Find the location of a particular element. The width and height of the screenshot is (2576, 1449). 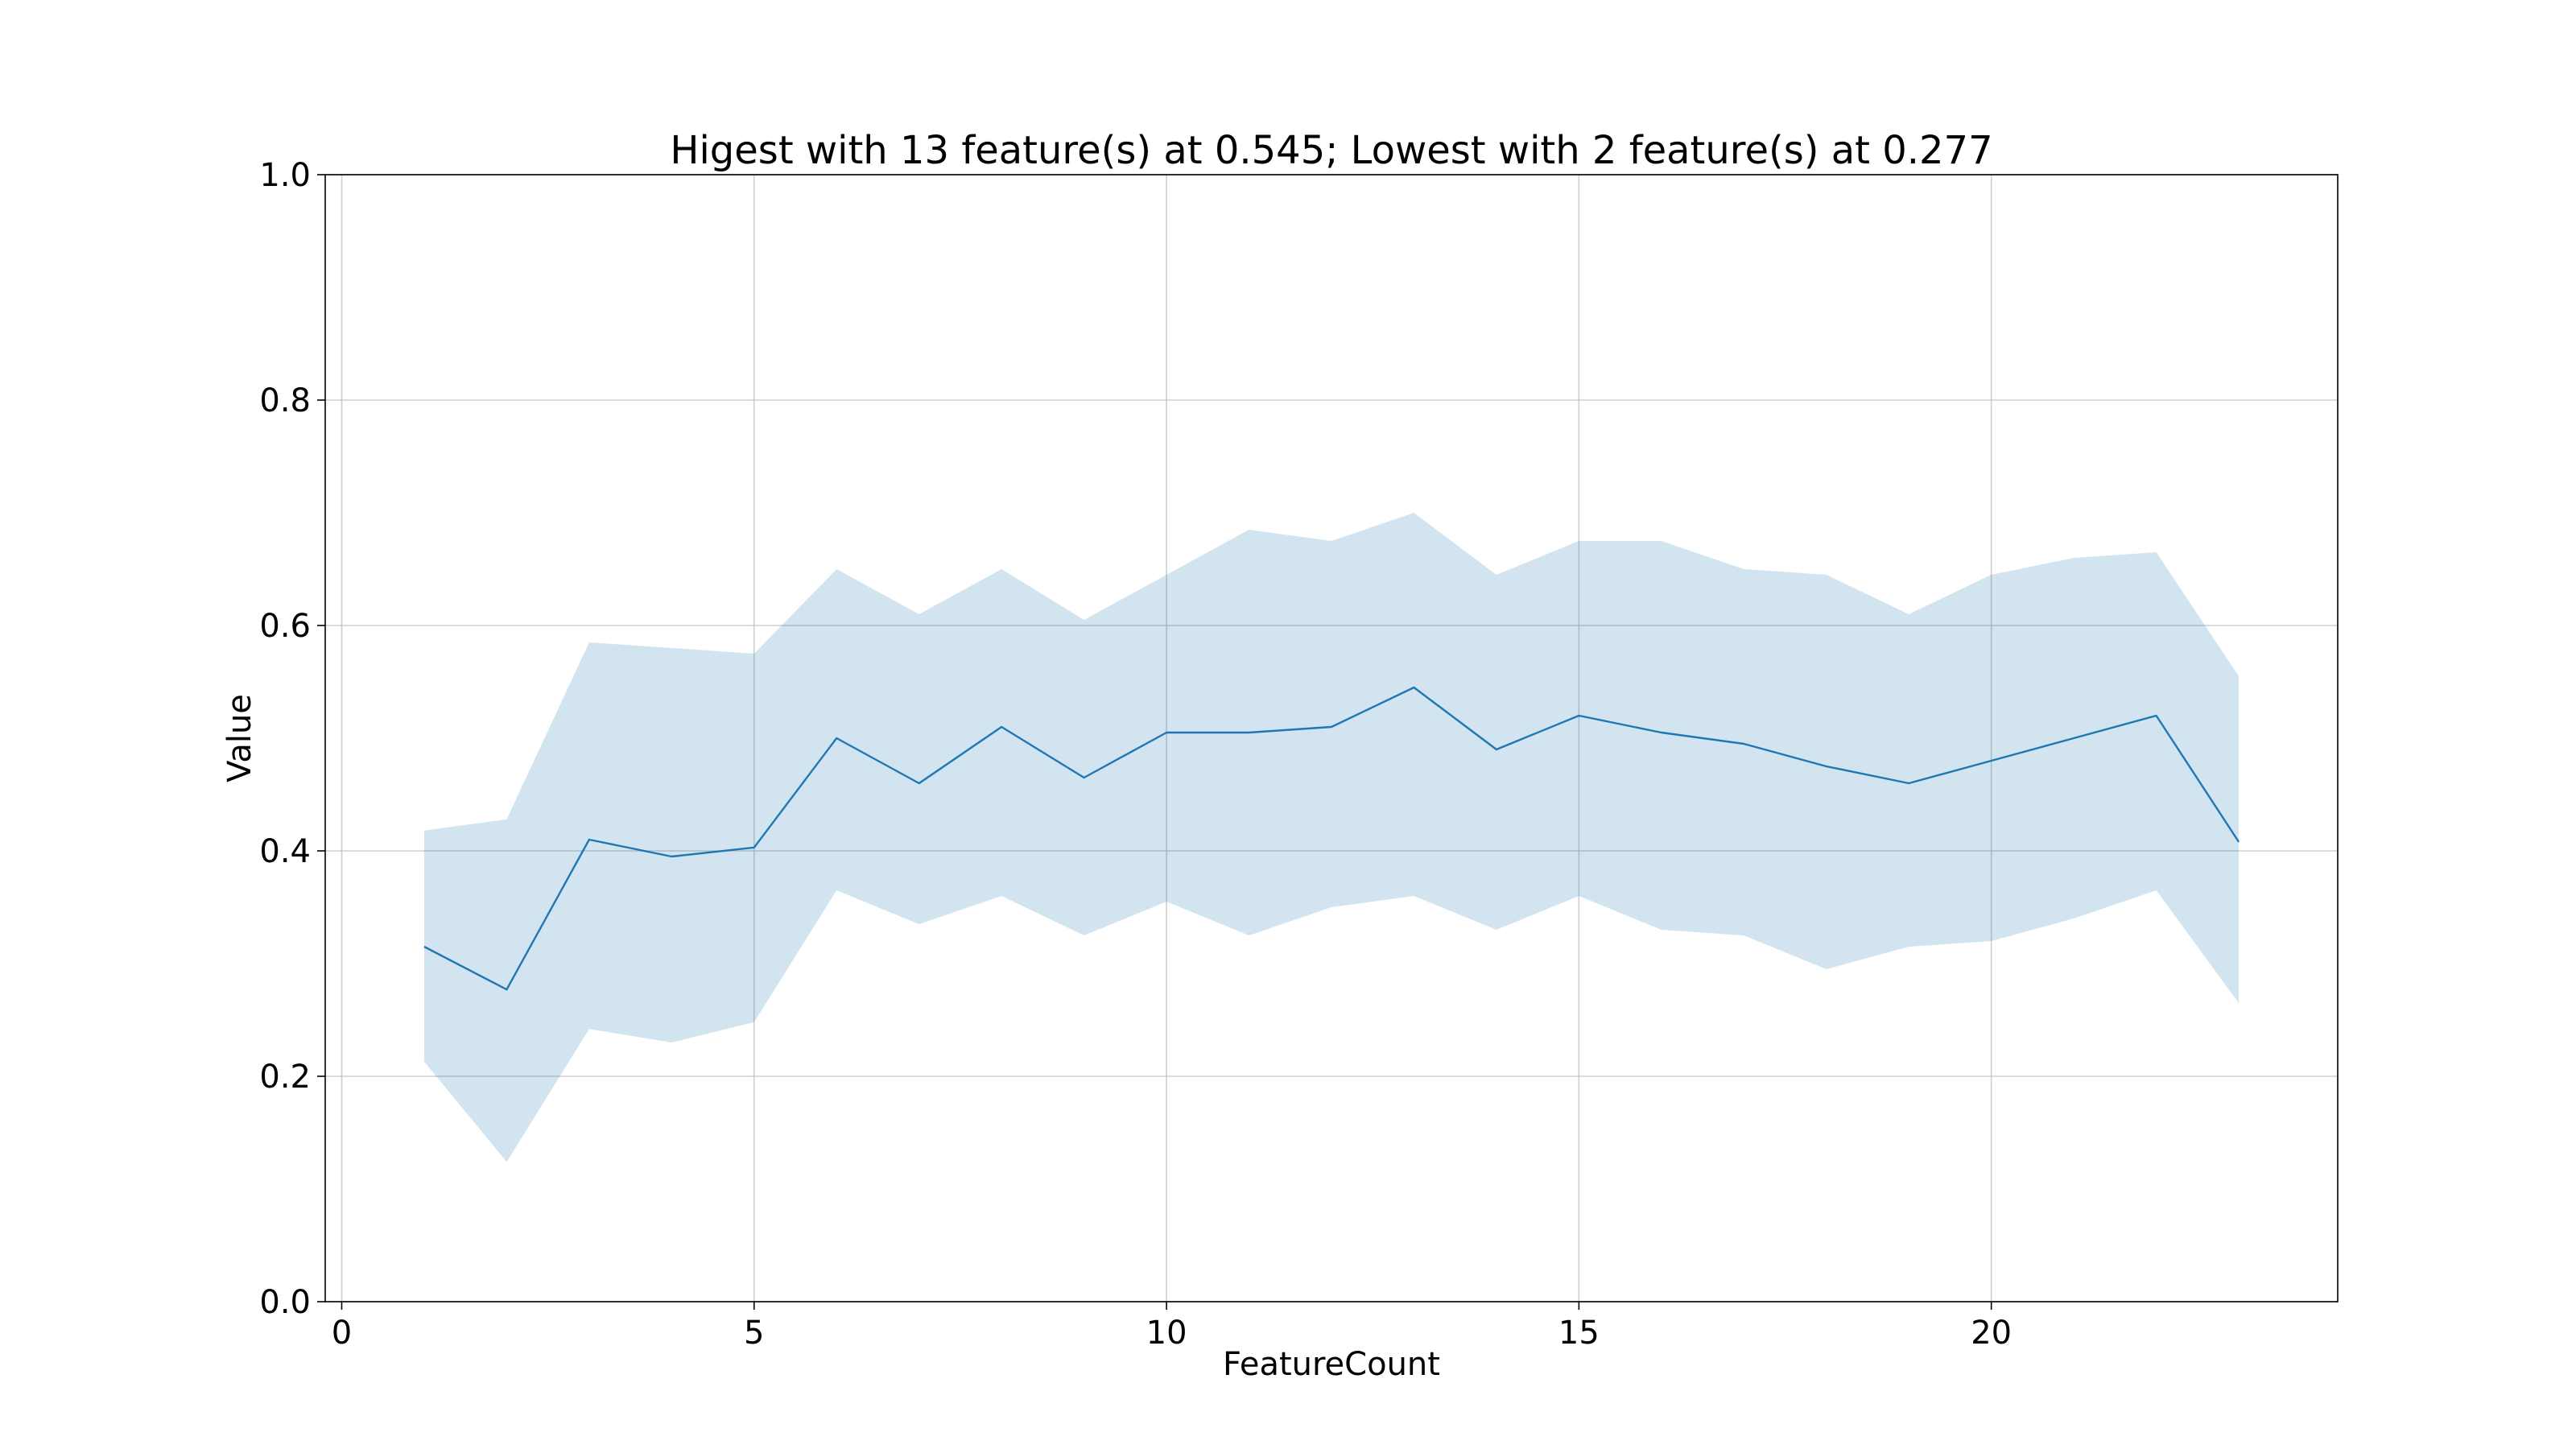

x-tick-label: 15 is located at coordinates (1579, 1333).